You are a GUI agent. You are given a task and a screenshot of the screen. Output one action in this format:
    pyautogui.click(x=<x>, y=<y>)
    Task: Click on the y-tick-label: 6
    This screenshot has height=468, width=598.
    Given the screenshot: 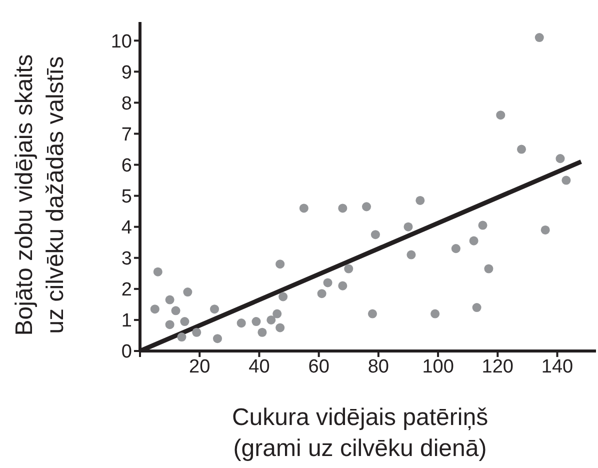 What is the action you would take?
    pyautogui.click(x=126, y=166)
    